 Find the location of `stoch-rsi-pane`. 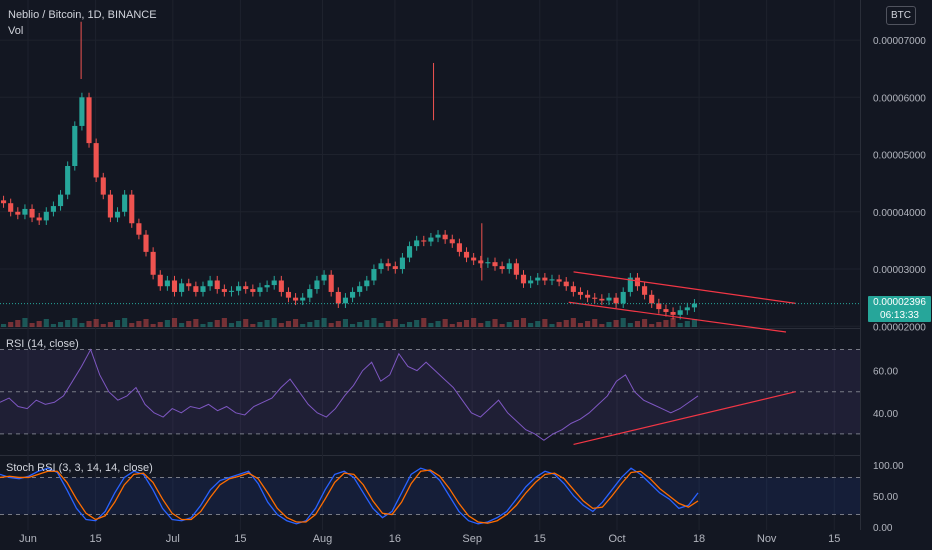

stoch-rsi-pane is located at coordinates (430, 496).